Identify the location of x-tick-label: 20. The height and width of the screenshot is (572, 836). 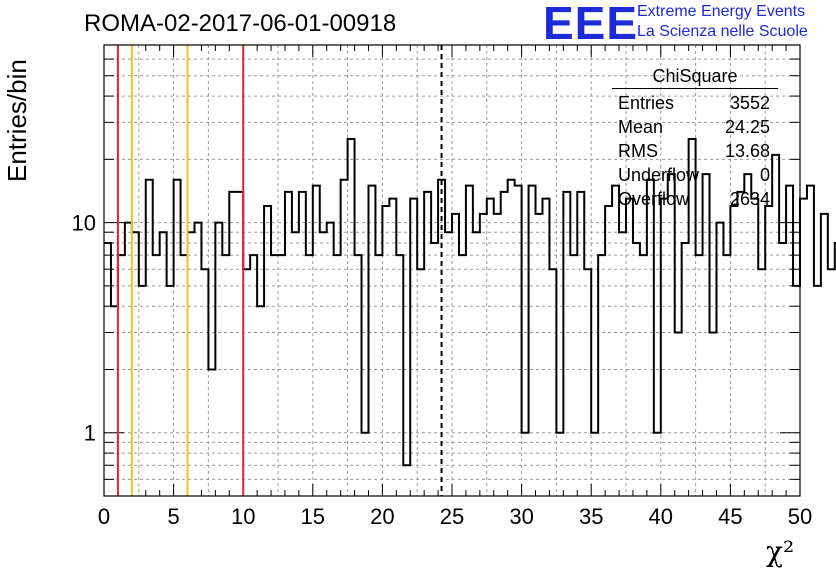
(382, 516).